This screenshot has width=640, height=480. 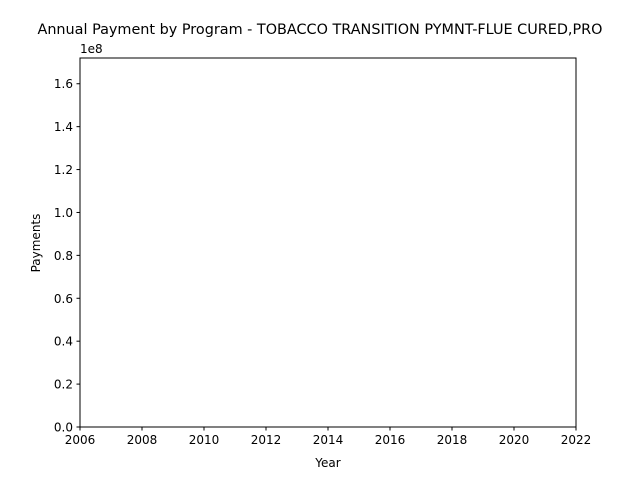 What do you see at coordinates (204, 440) in the screenshot?
I see `x-tick-label: 2010` at bounding box center [204, 440].